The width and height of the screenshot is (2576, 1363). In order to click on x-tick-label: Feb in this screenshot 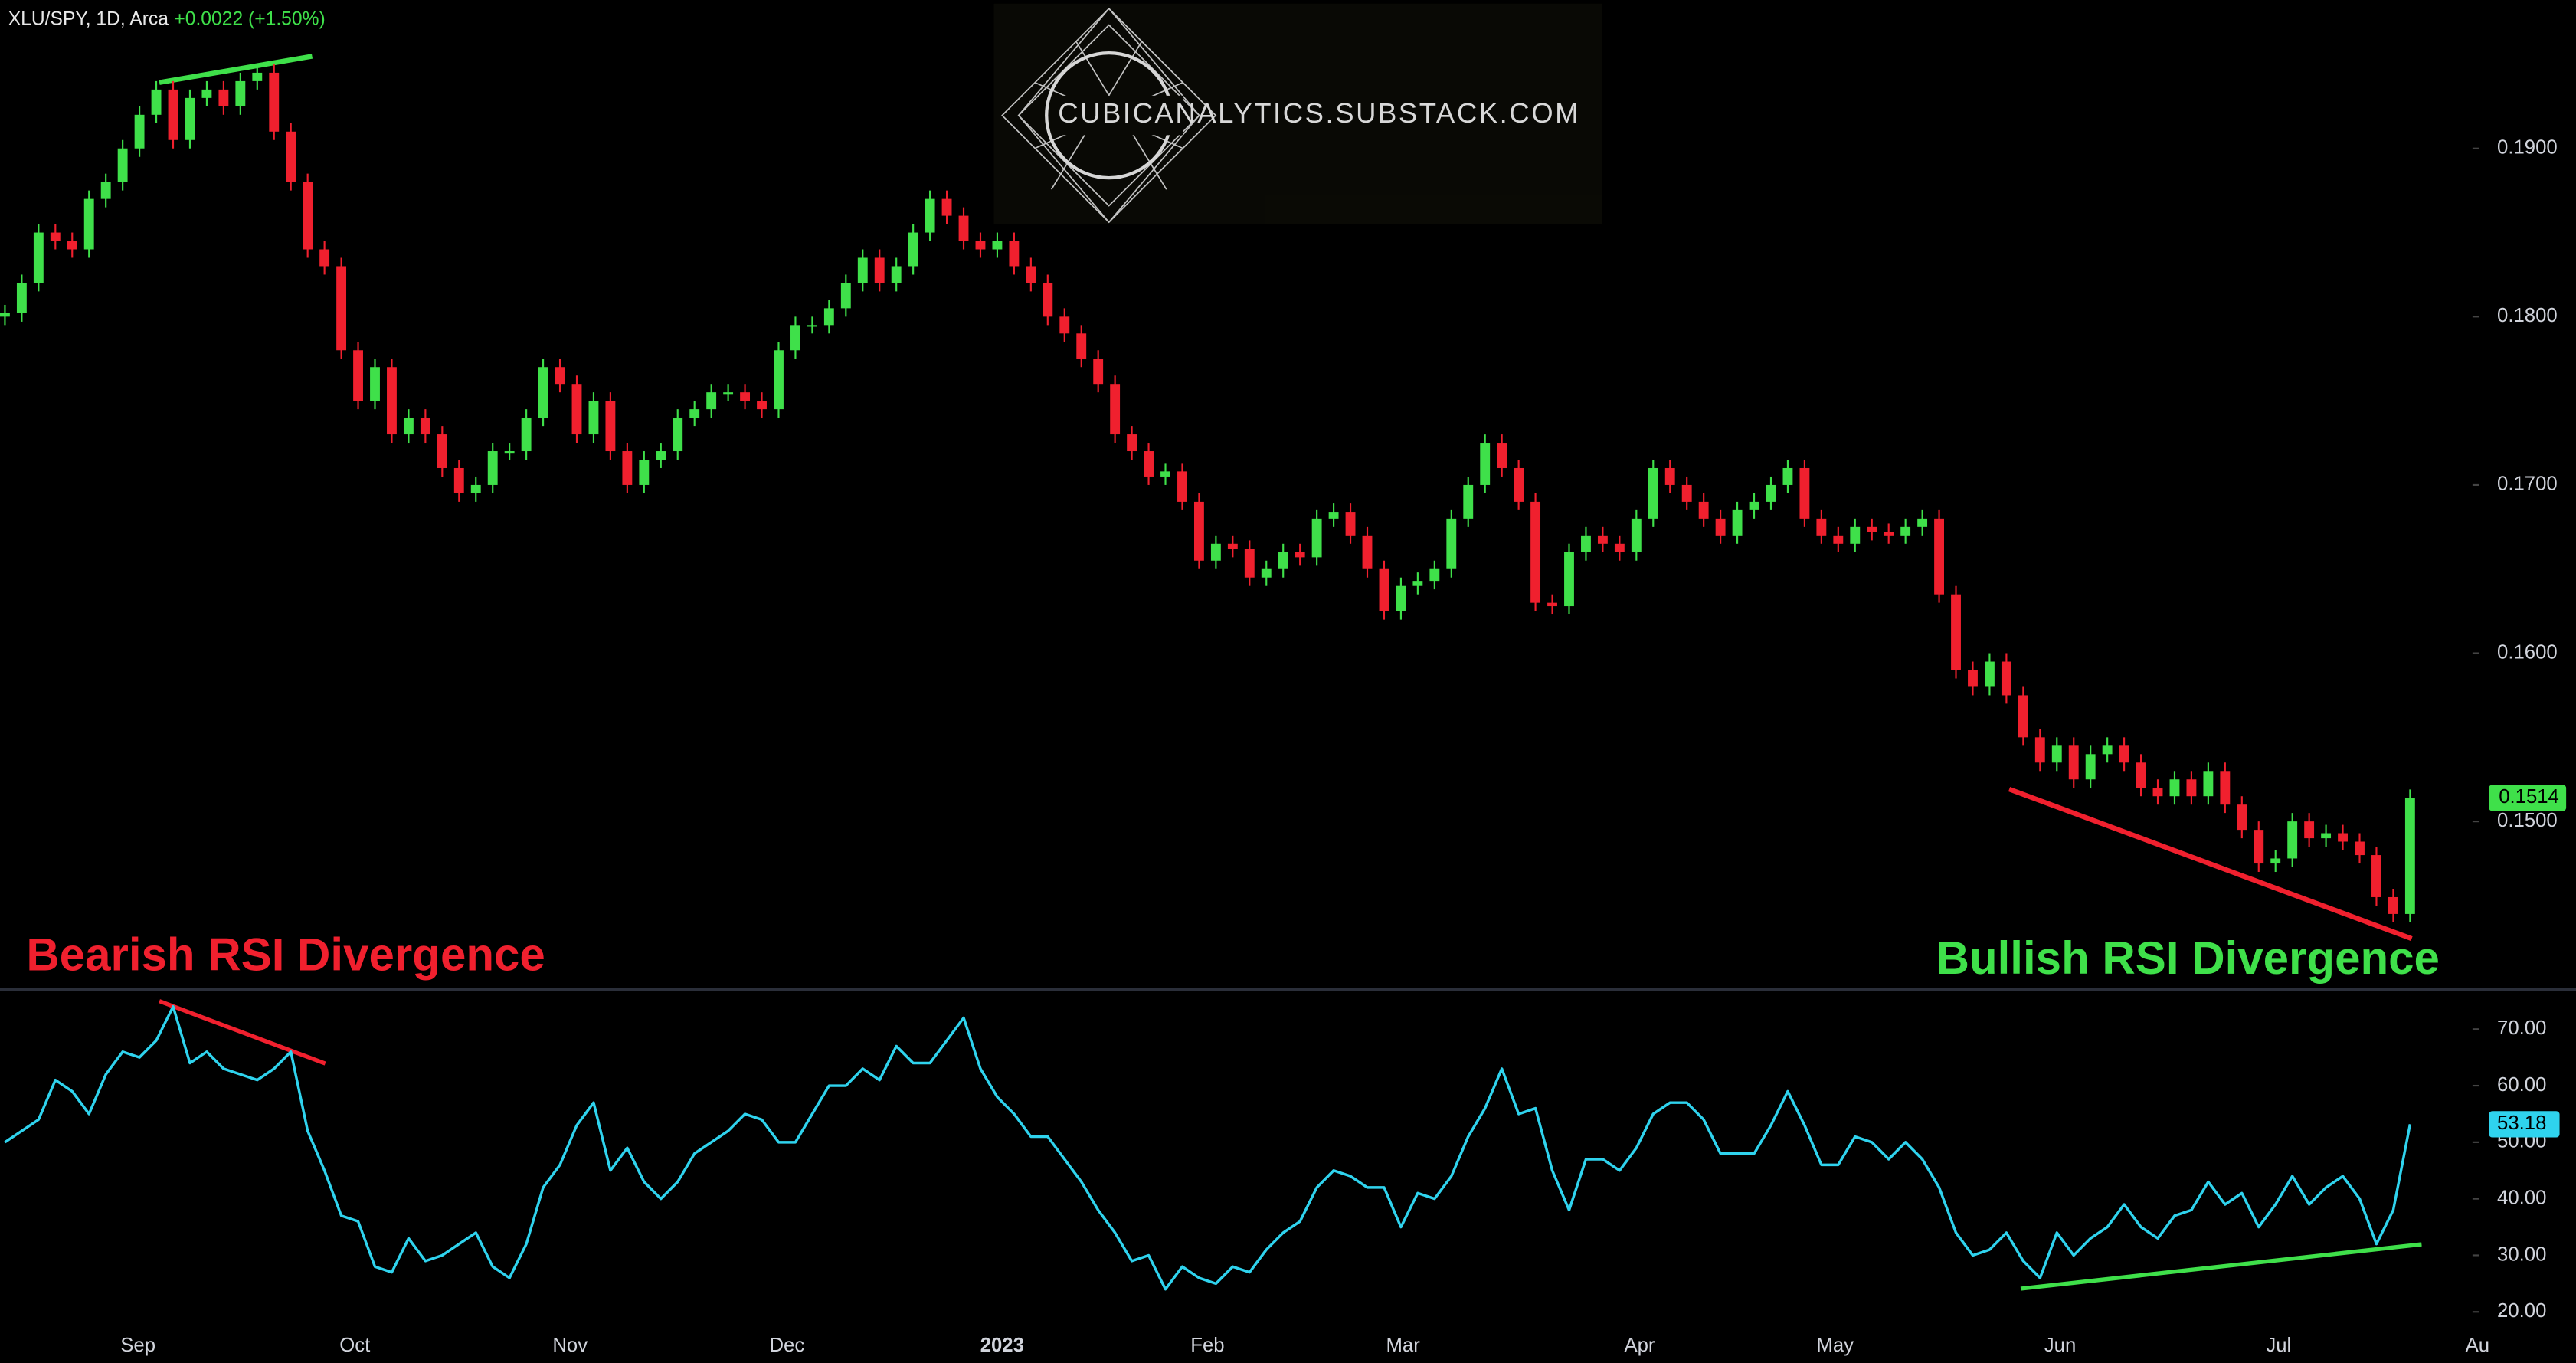, I will do `click(1207, 1345)`.